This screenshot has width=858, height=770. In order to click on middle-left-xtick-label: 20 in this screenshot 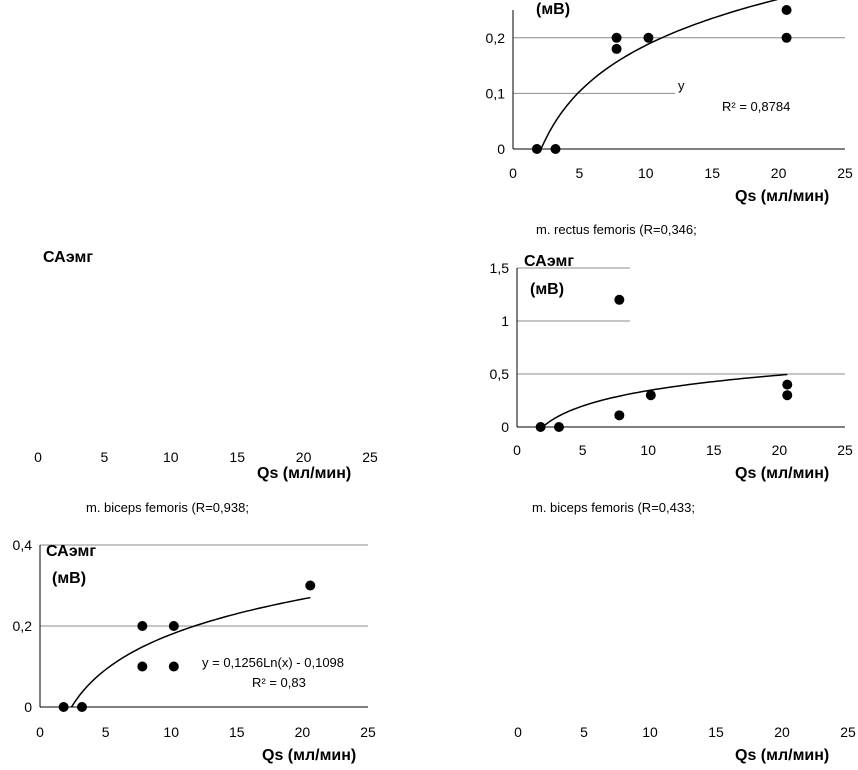, I will do `click(304, 457)`.